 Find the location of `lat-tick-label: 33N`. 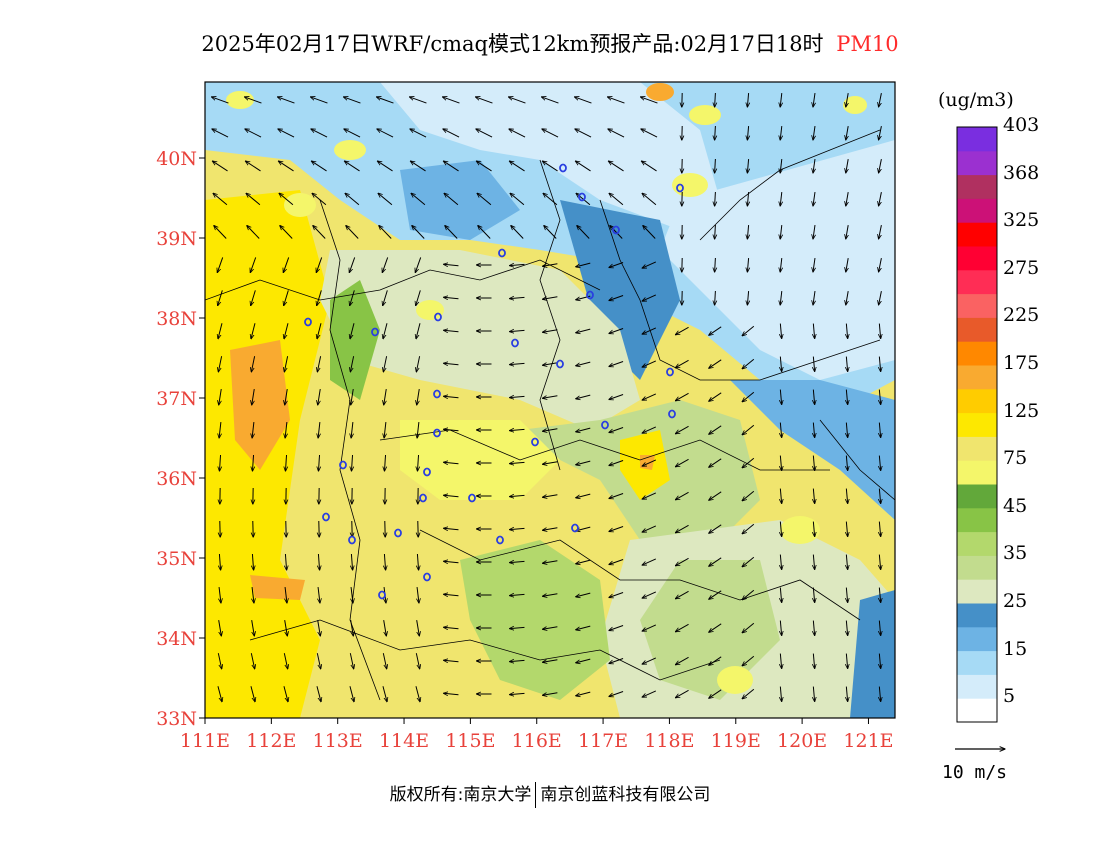

lat-tick-label: 33N is located at coordinates (176, 719).